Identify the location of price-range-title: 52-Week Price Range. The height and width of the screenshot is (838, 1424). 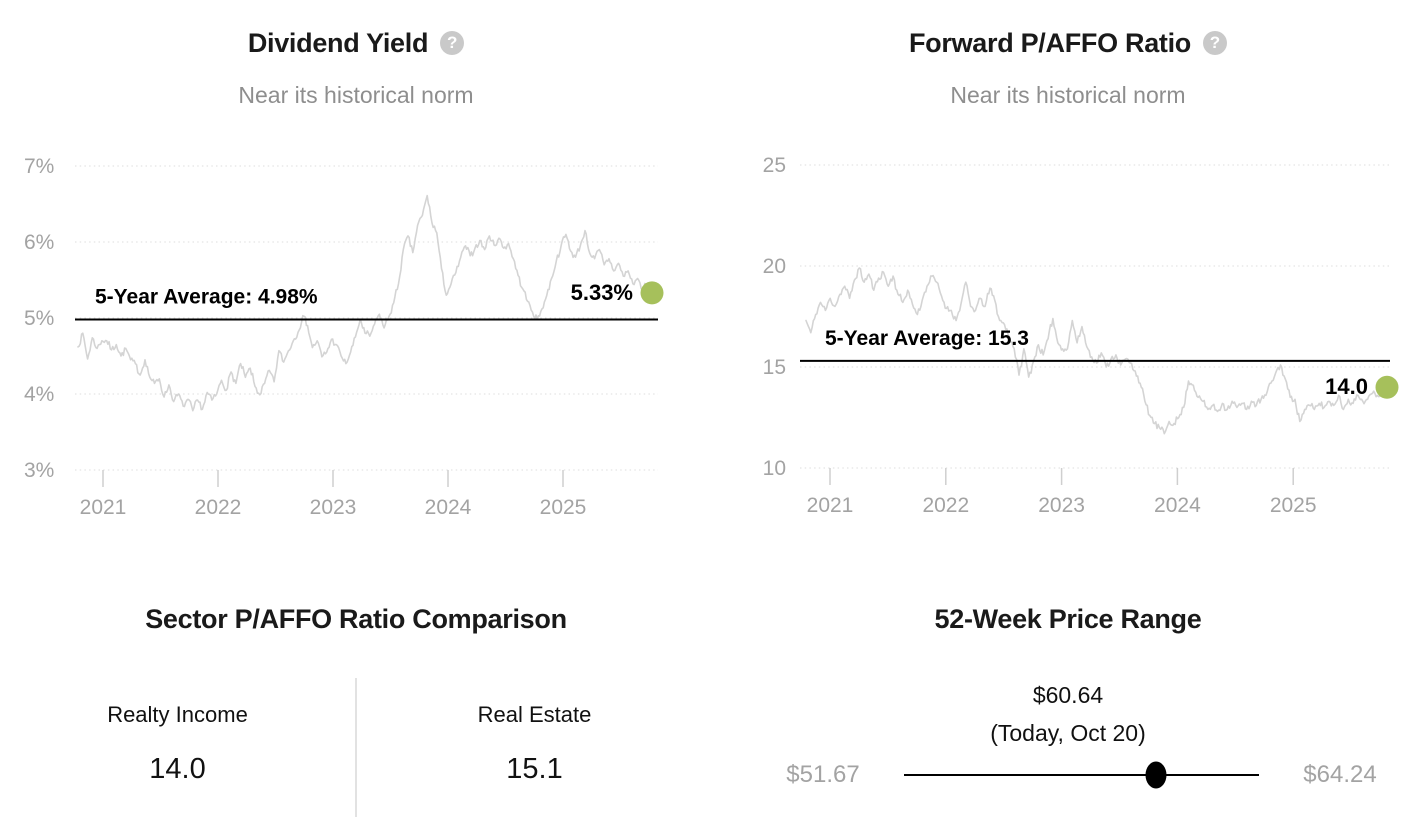
(1068, 619).